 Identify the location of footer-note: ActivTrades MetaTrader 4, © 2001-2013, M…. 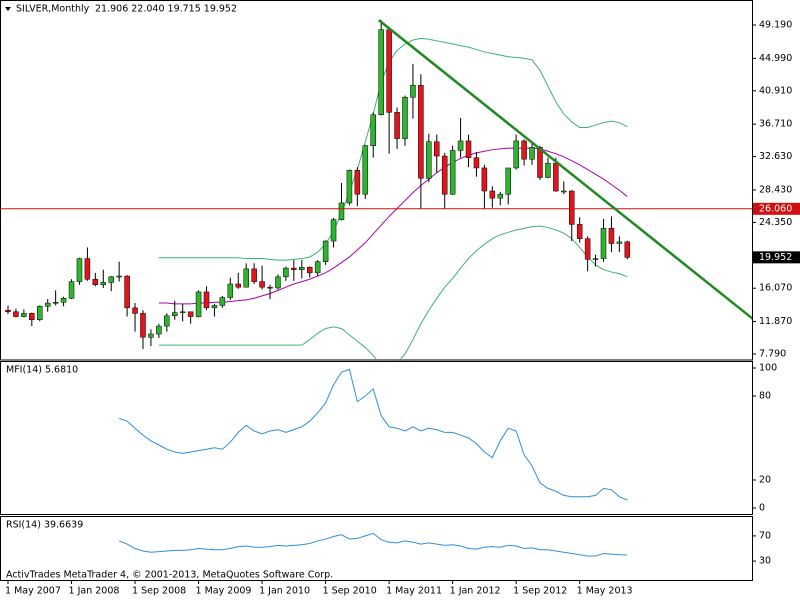
(169, 575).